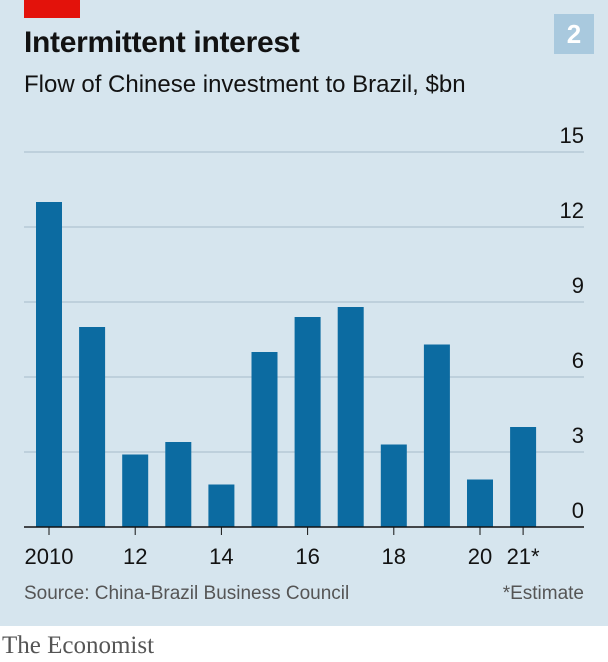 The height and width of the screenshot is (662, 608). Describe the element at coordinates (221, 556) in the screenshot. I see `x-tick-label-2014: 14` at that location.